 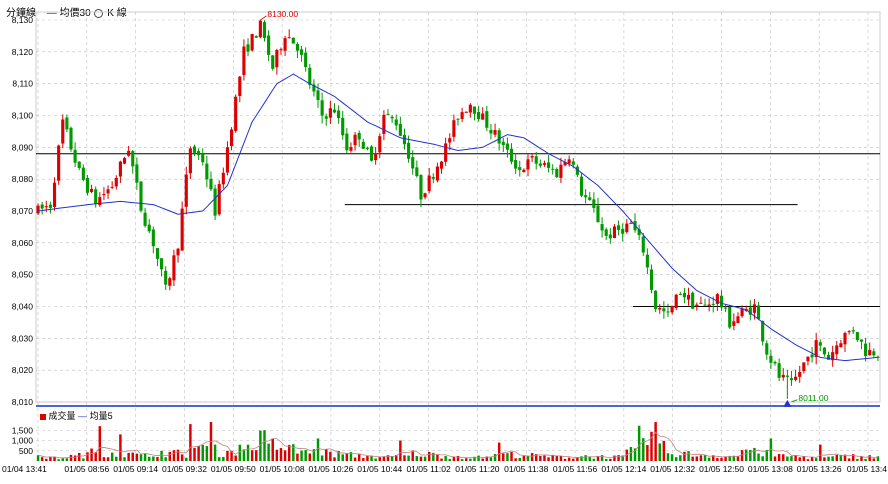 I want to click on time-tick-label: 01/05 09:50, so click(x=233, y=469).